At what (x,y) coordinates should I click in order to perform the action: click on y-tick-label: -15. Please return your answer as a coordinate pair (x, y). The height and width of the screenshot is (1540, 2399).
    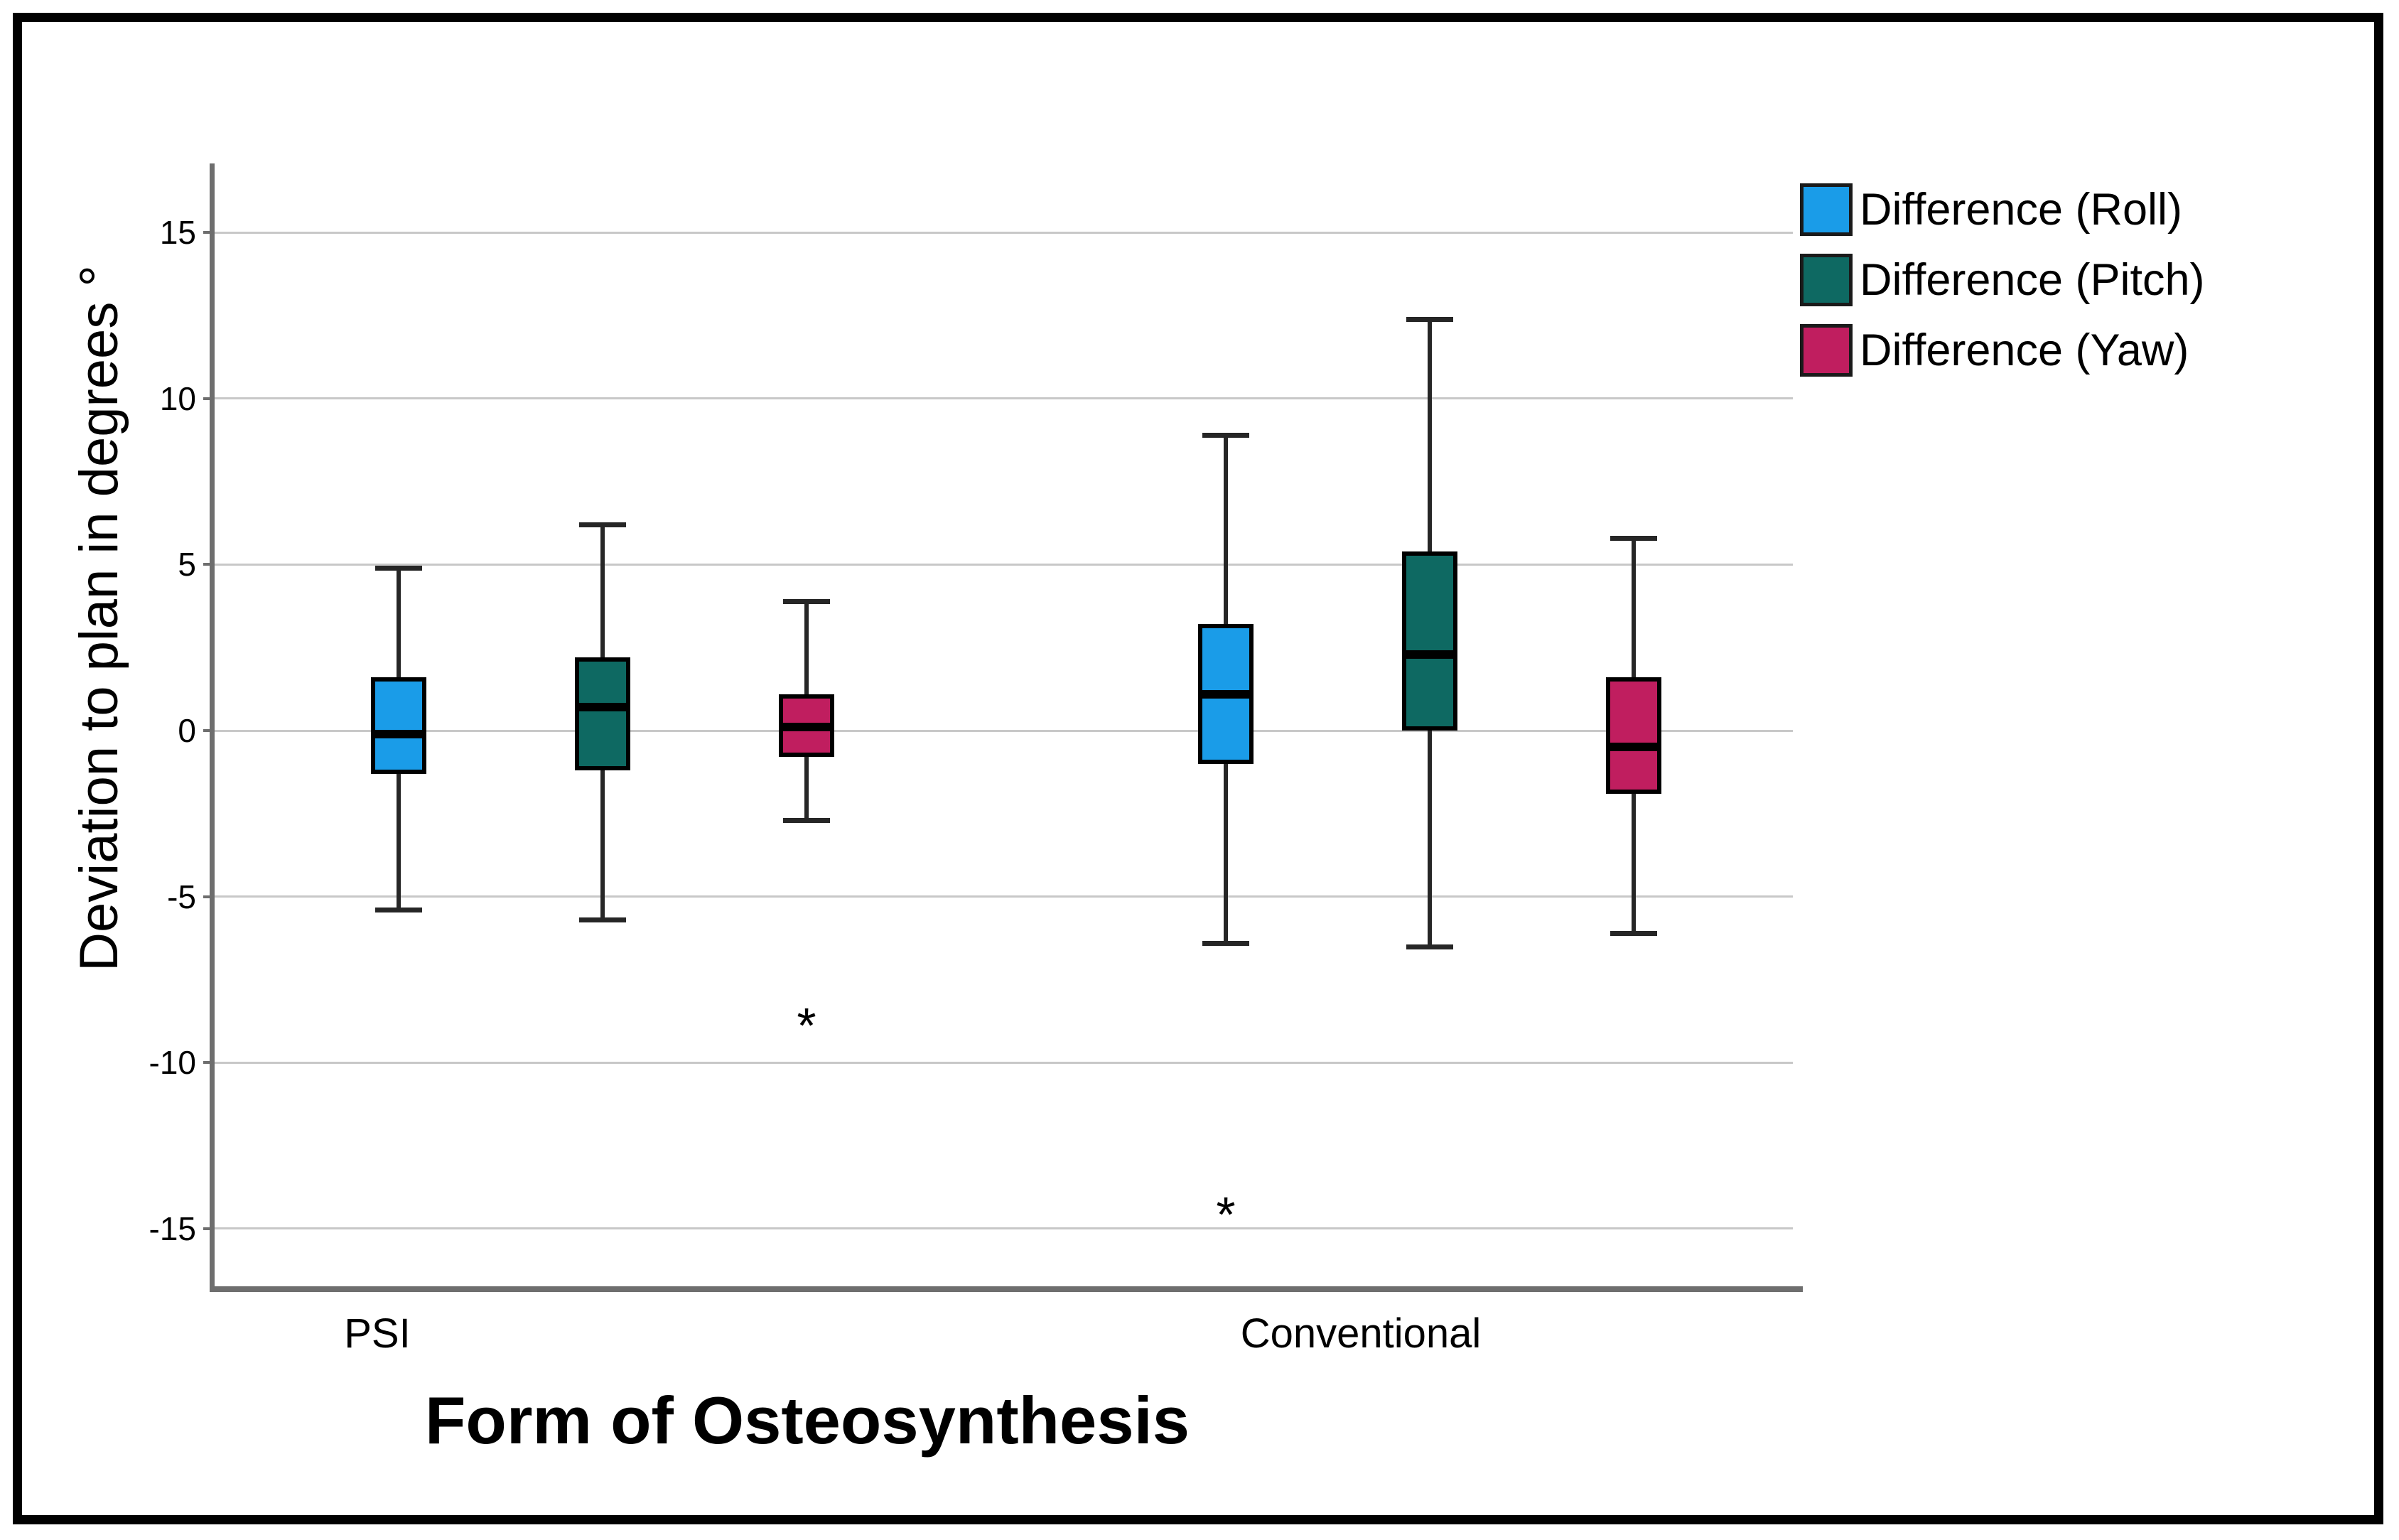
    Looking at the image, I should click on (172, 1229).